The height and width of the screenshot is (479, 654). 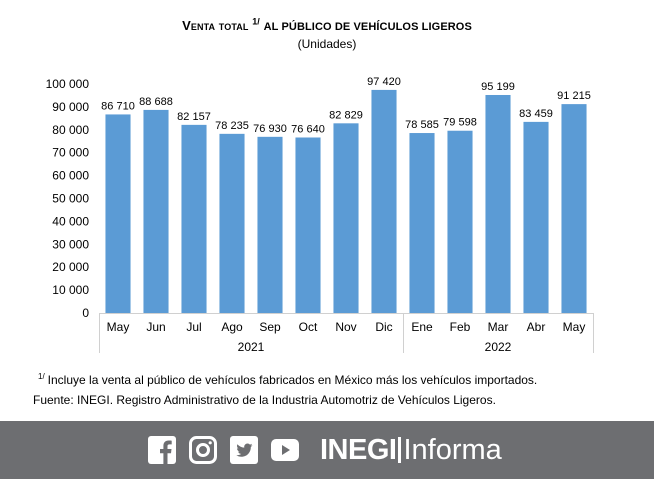 What do you see at coordinates (574, 96) in the screenshot?
I see `data-label: 91 215` at bounding box center [574, 96].